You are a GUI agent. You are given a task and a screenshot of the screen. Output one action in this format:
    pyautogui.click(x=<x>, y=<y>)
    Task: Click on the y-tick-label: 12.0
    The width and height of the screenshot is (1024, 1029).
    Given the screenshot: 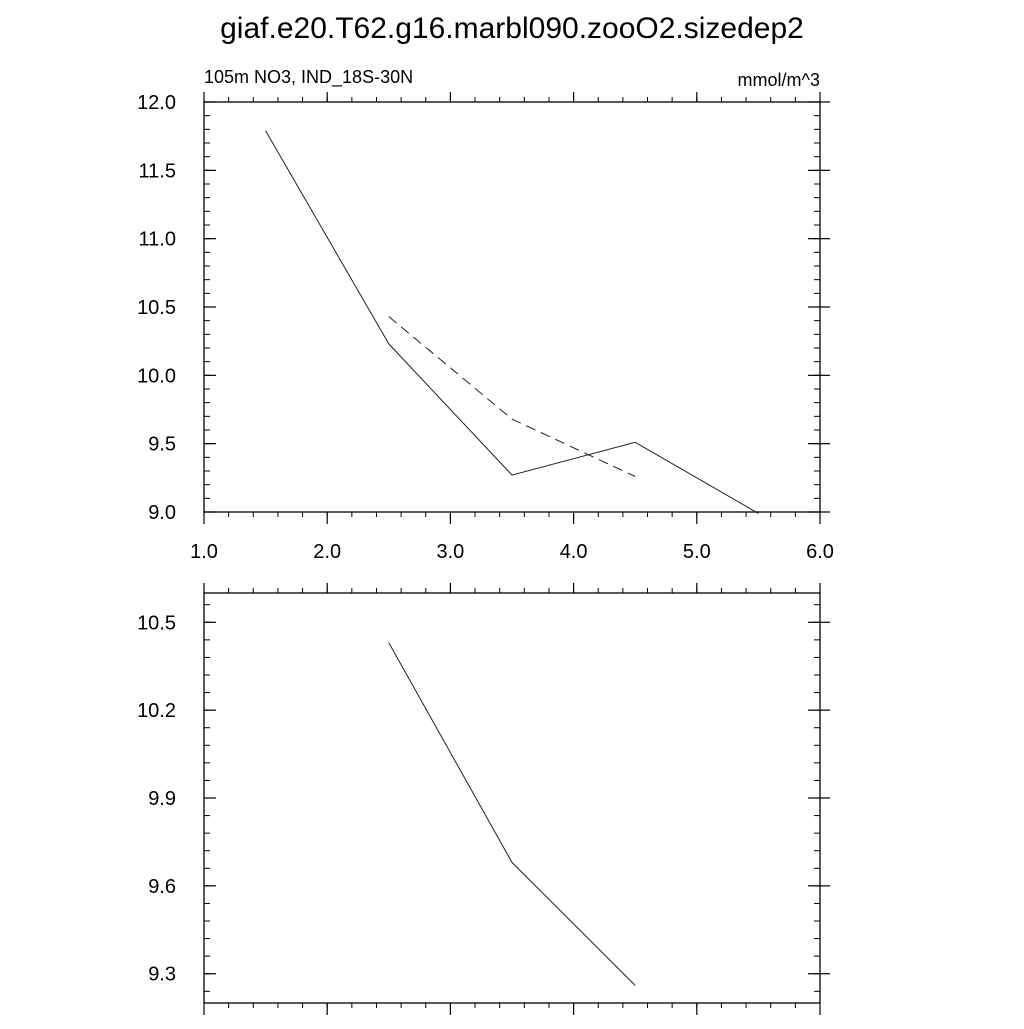 What is the action you would take?
    pyautogui.click(x=156, y=103)
    